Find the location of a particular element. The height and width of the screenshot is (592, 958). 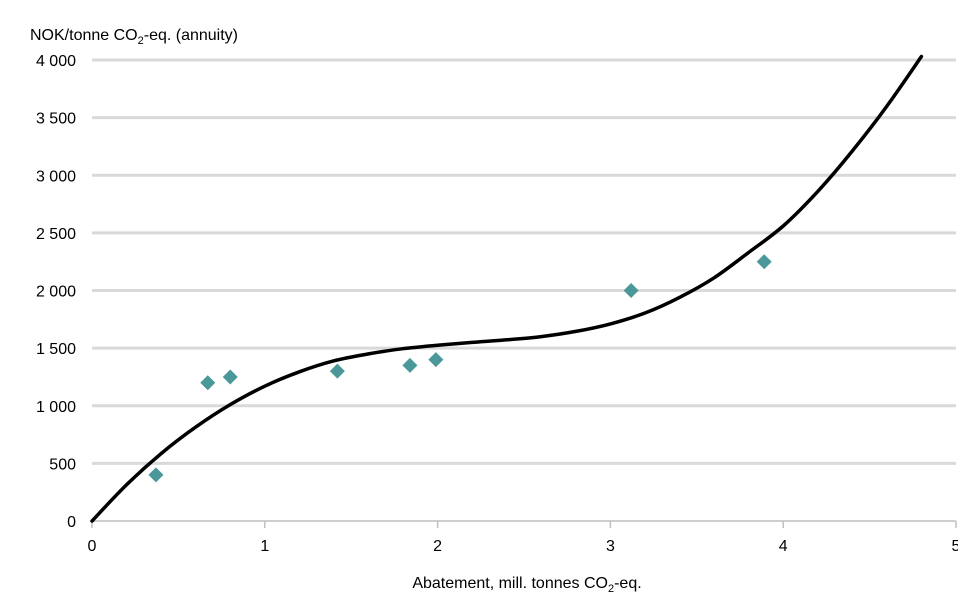

y-tick-label: 500 is located at coordinates (62, 464).